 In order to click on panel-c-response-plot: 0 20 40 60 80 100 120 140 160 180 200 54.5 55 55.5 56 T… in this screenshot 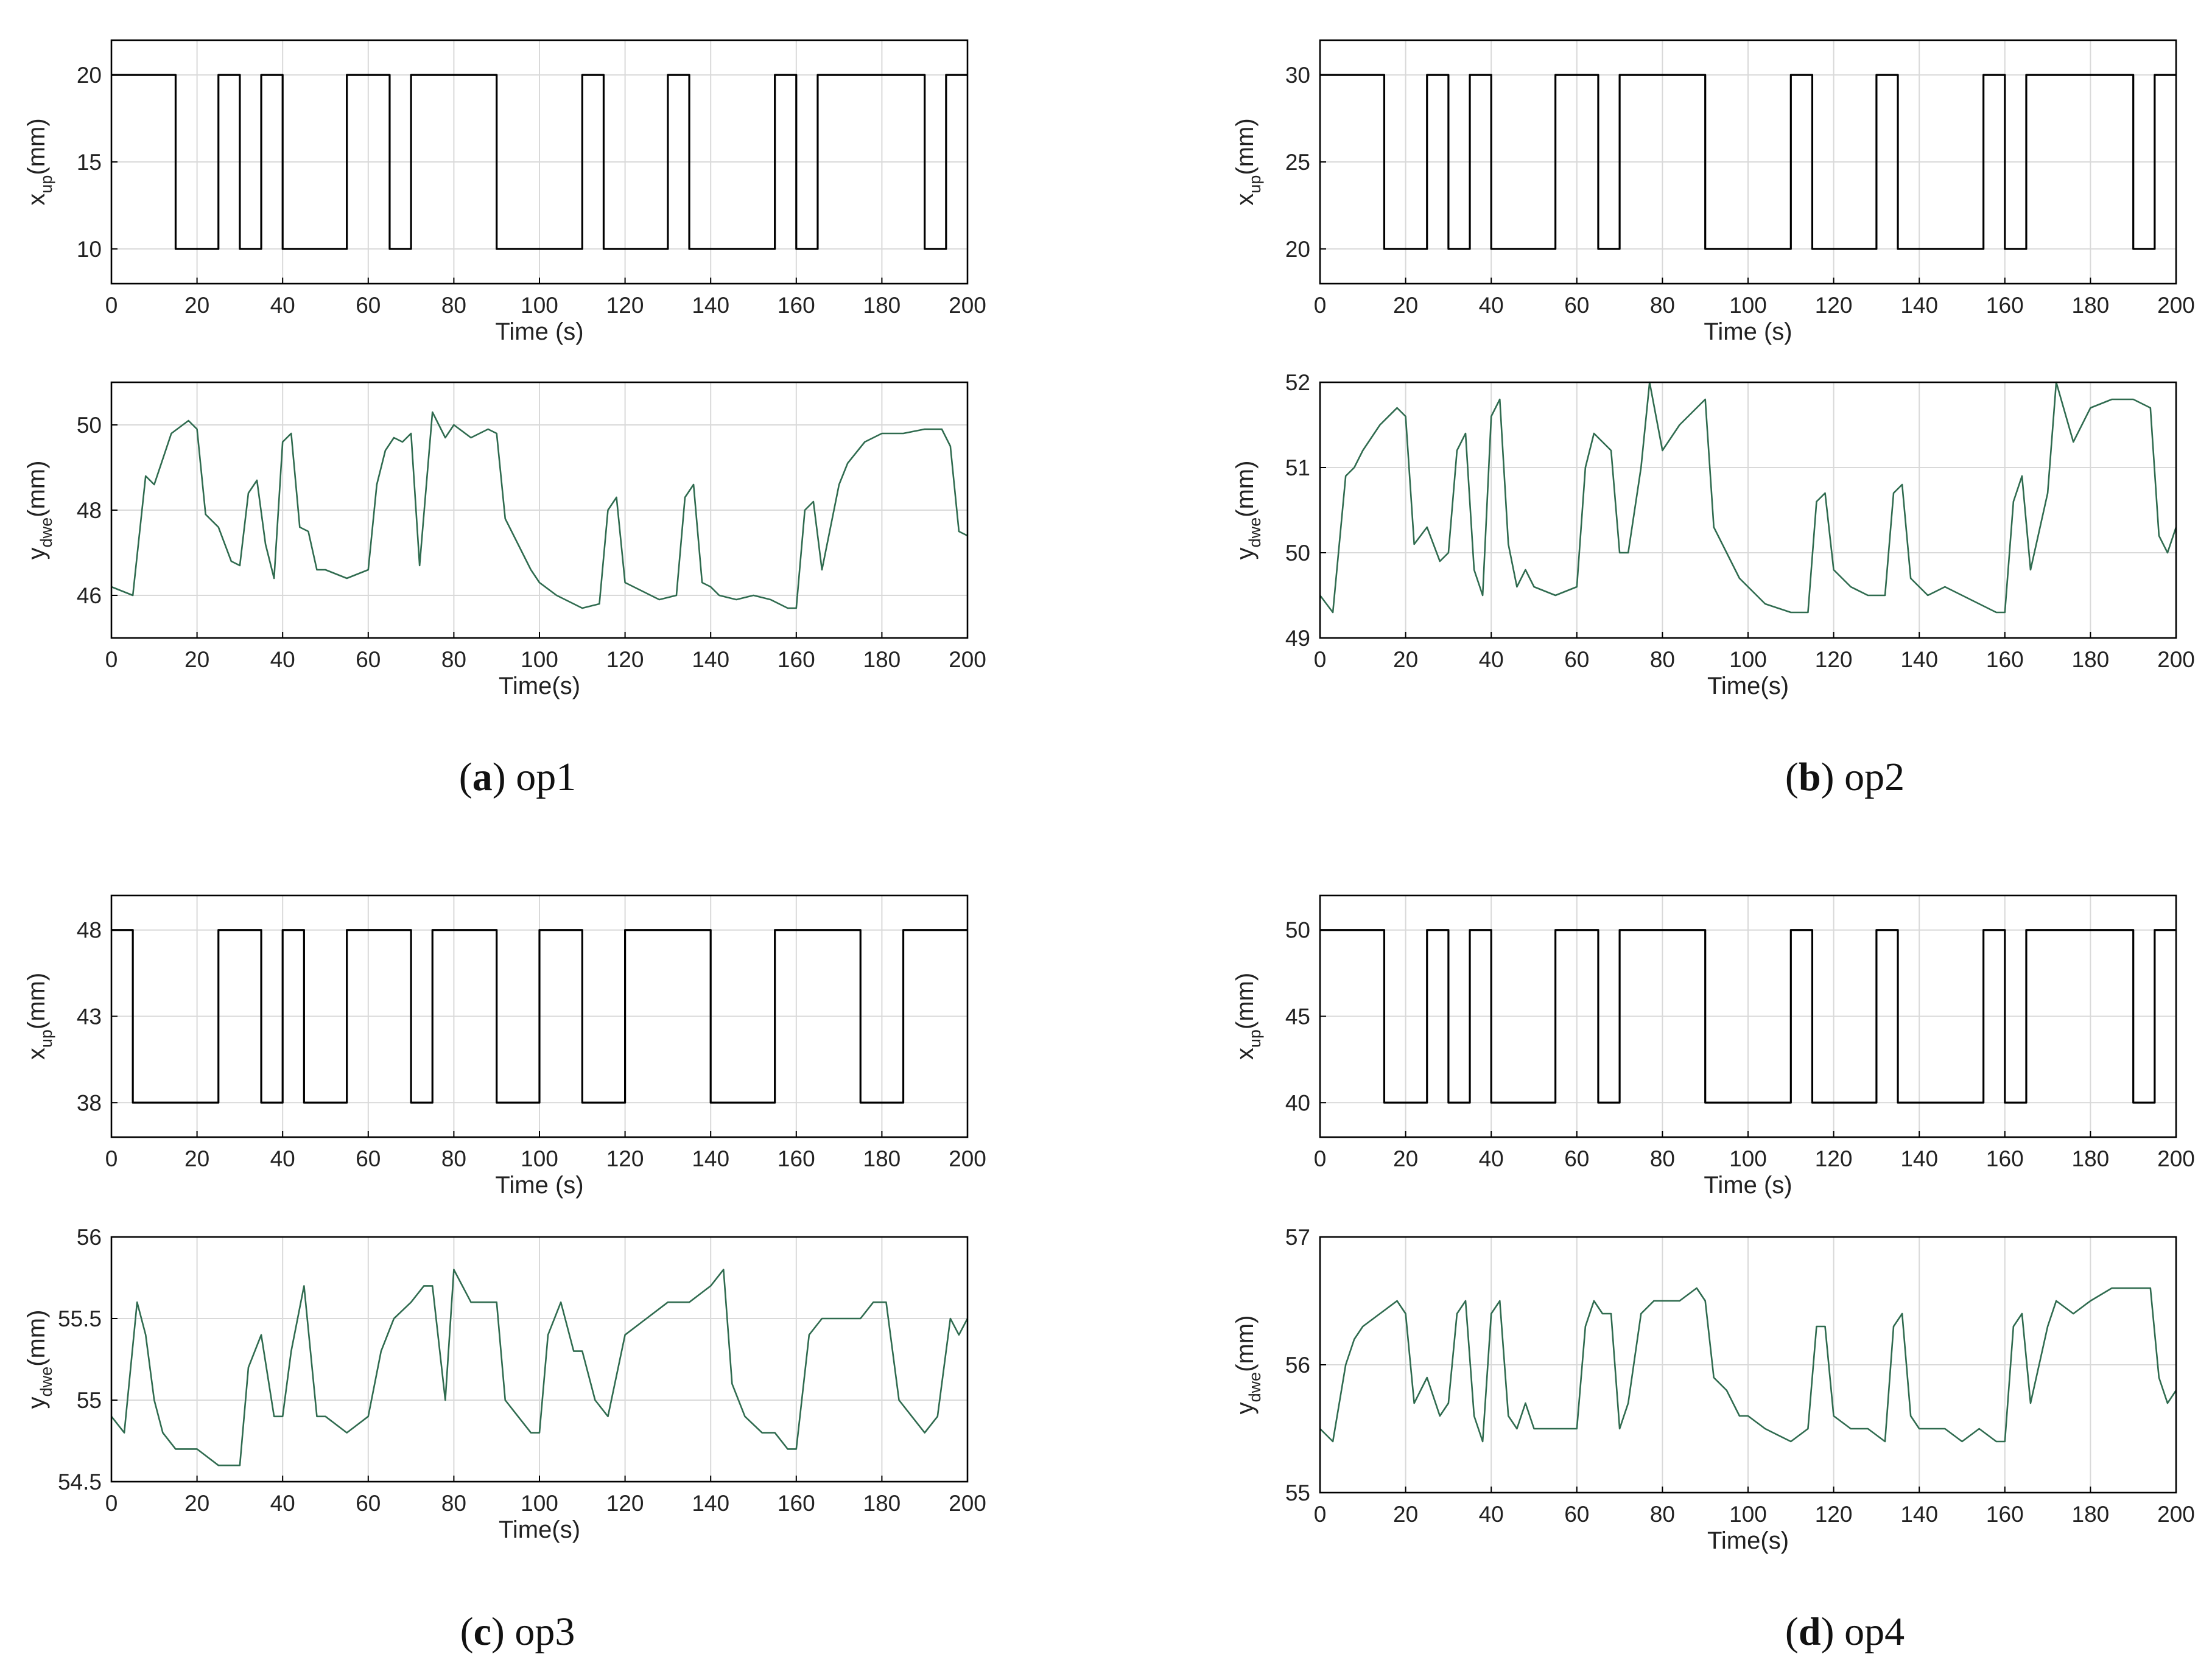, I will do `click(504, 1384)`.